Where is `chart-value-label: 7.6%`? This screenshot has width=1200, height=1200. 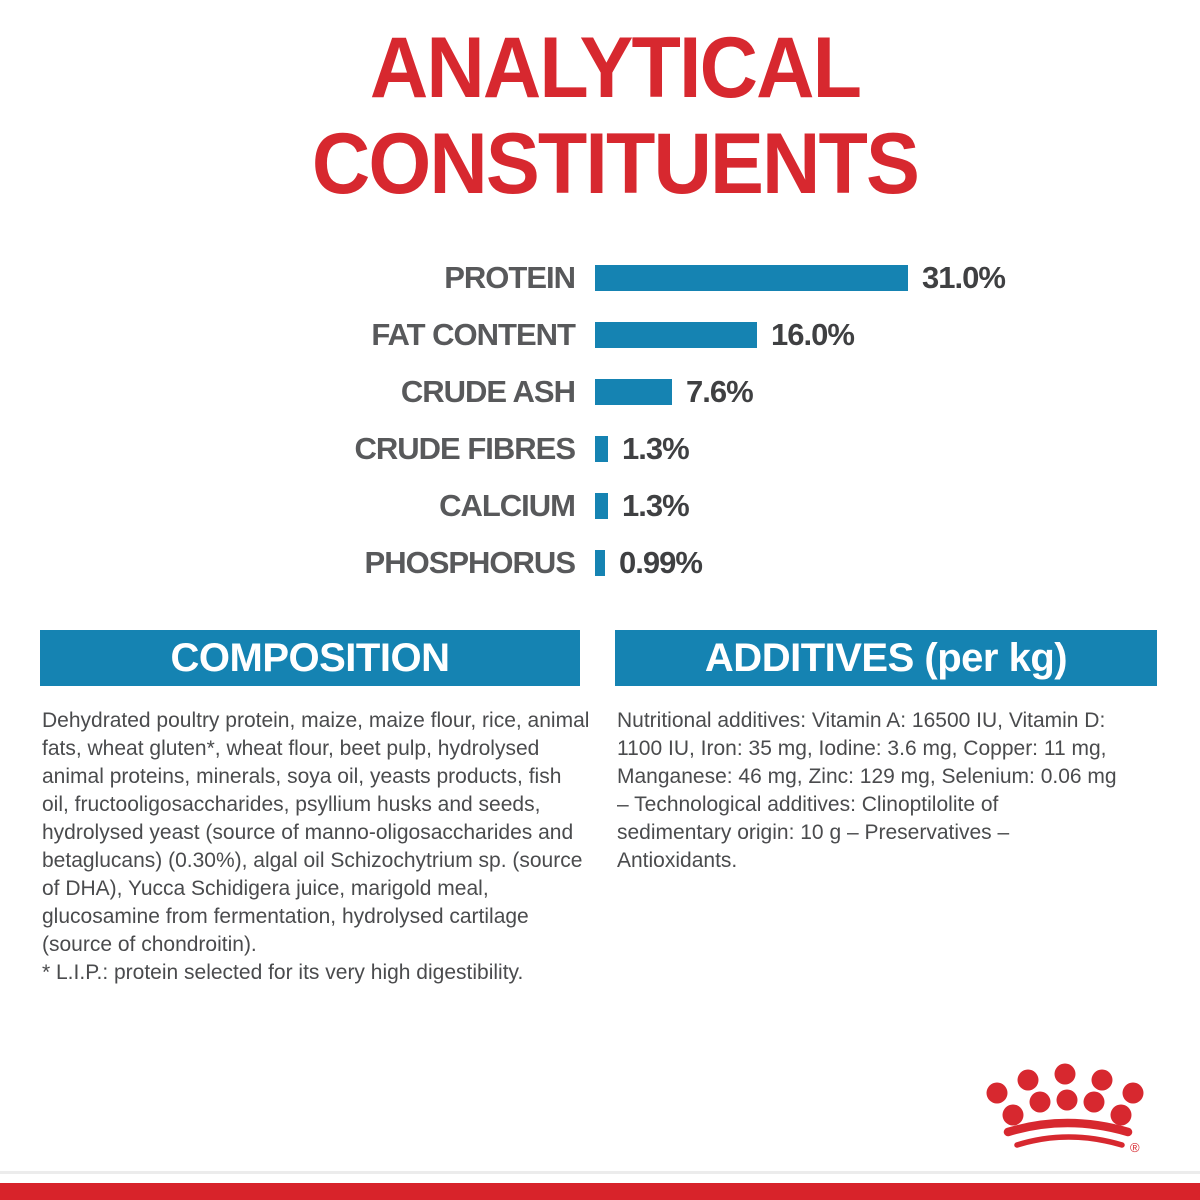
chart-value-label: 7.6% is located at coordinates (720, 391).